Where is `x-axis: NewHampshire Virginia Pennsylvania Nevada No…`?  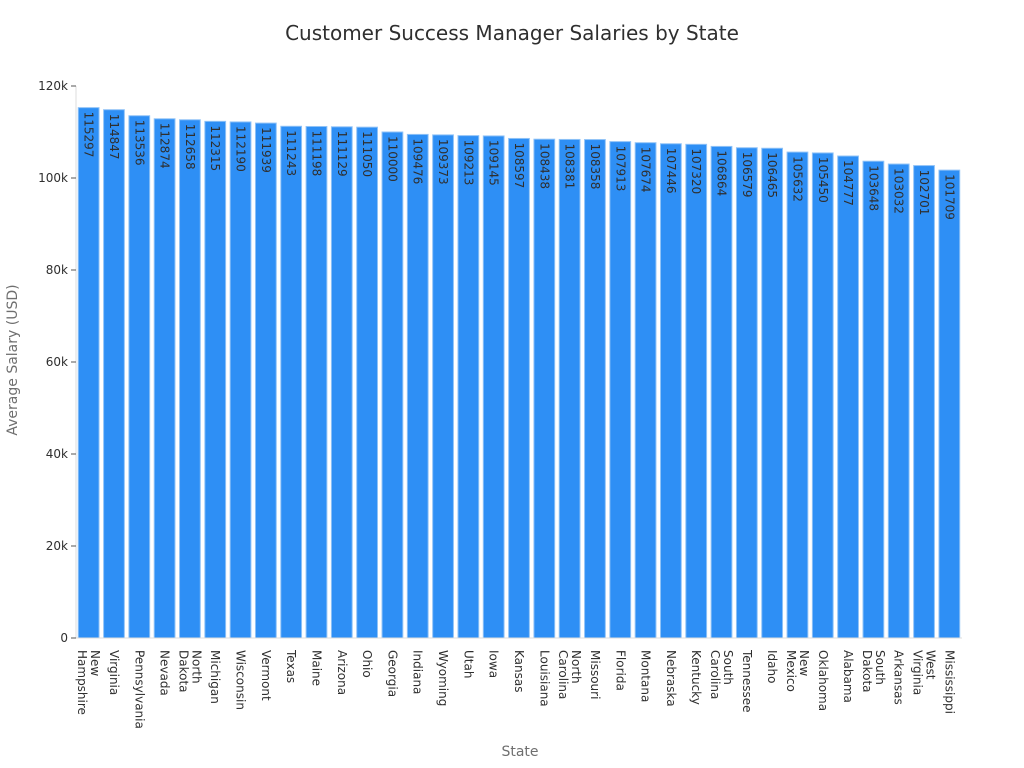 x-axis: NewHampshire Virginia Pennsylvania Nevada No… is located at coordinates (518, 683).